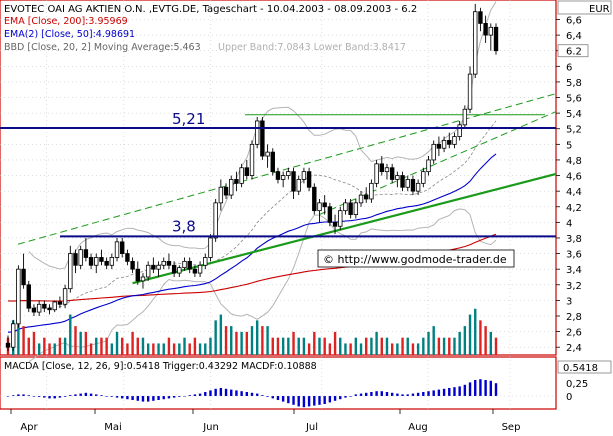 This screenshot has height=436, width=613. I want to click on x-tick-label: Jul, so click(311, 427).